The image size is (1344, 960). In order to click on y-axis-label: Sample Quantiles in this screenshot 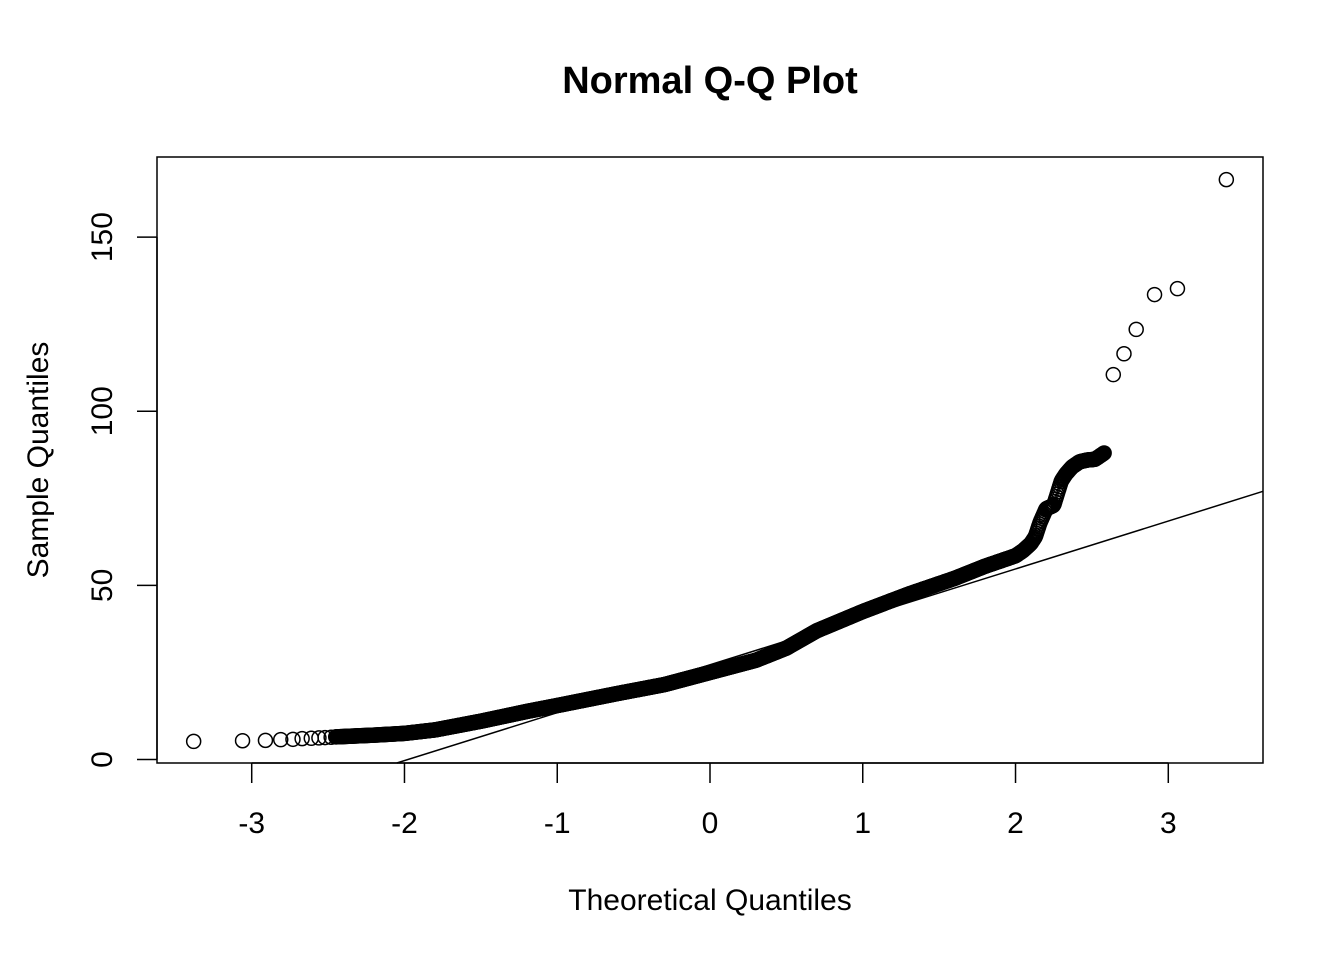, I will do `click(38, 460)`.